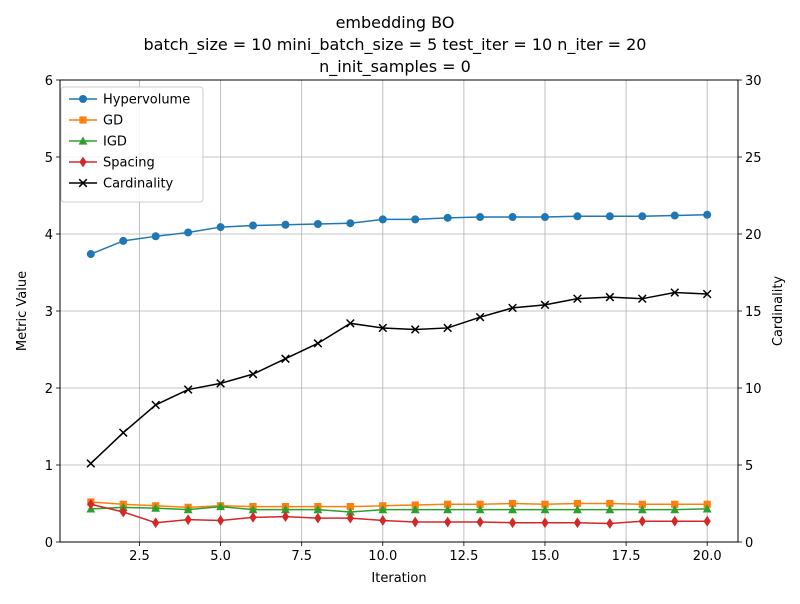 The height and width of the screenshot is (604, 800). I want to click on y-tick-label: 3, so click(49, 312).